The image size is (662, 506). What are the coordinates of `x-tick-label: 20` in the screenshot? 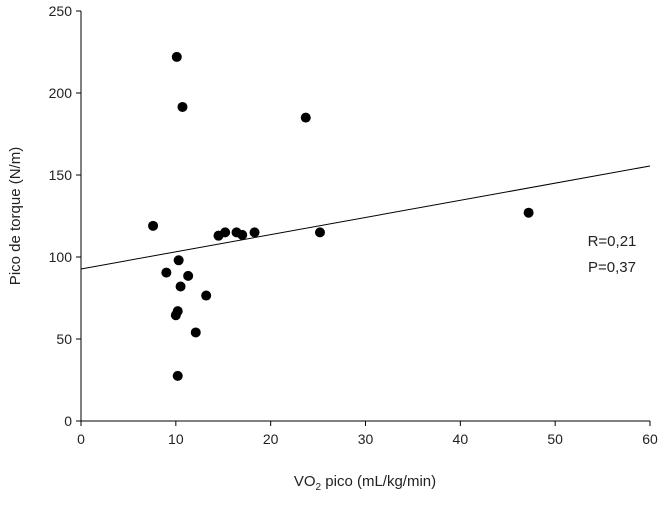 It's located at (271, 439).